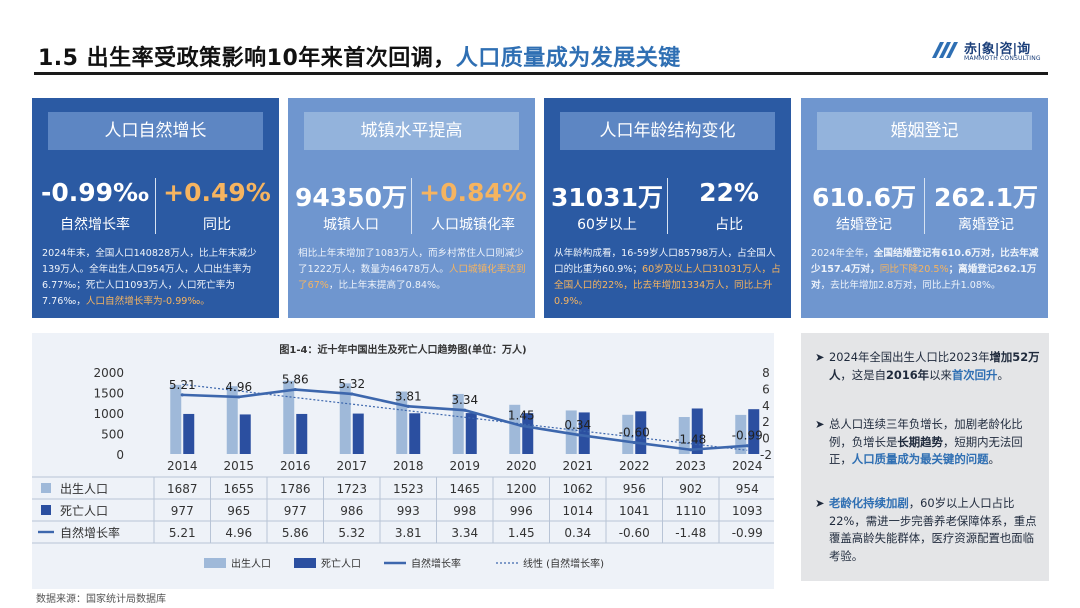 This screenshot has height=608, width=1080. What do you see at coordinates (926, 450) in the screenshot?
I see `text-segment: ，短期内无法回正，` at bounding box center [926, 450].